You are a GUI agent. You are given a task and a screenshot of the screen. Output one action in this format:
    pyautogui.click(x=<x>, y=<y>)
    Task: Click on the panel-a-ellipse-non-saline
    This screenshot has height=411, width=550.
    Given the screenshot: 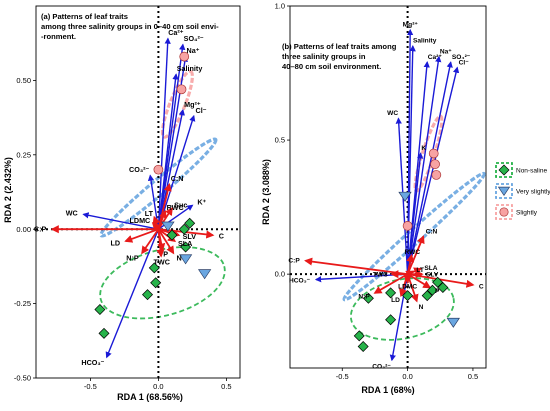 What is the action you would take?
    pyautogui.click(x=162, y=283)
    